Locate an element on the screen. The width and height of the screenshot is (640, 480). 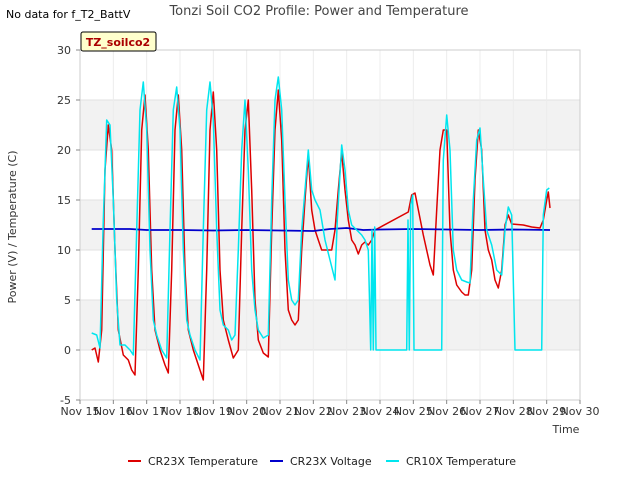
y-tick-label: 30 is located at coordinates (64, 50).